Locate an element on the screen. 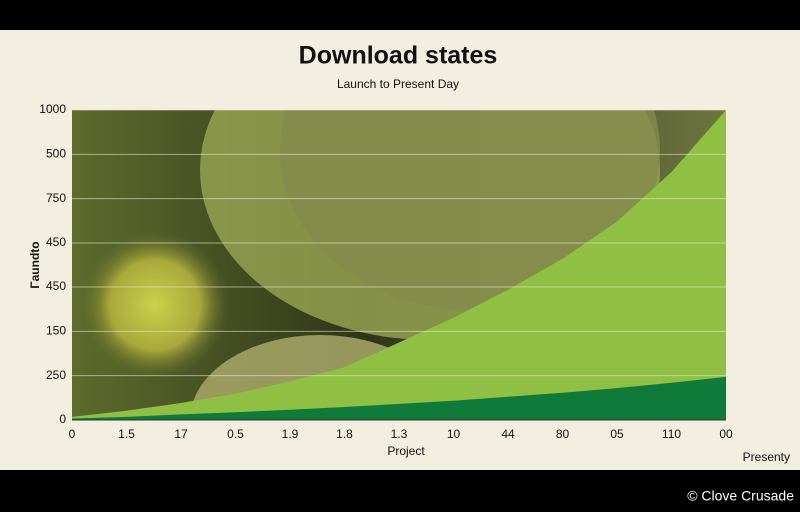  x-axis-label: Project is located at coordinates (406, 451).